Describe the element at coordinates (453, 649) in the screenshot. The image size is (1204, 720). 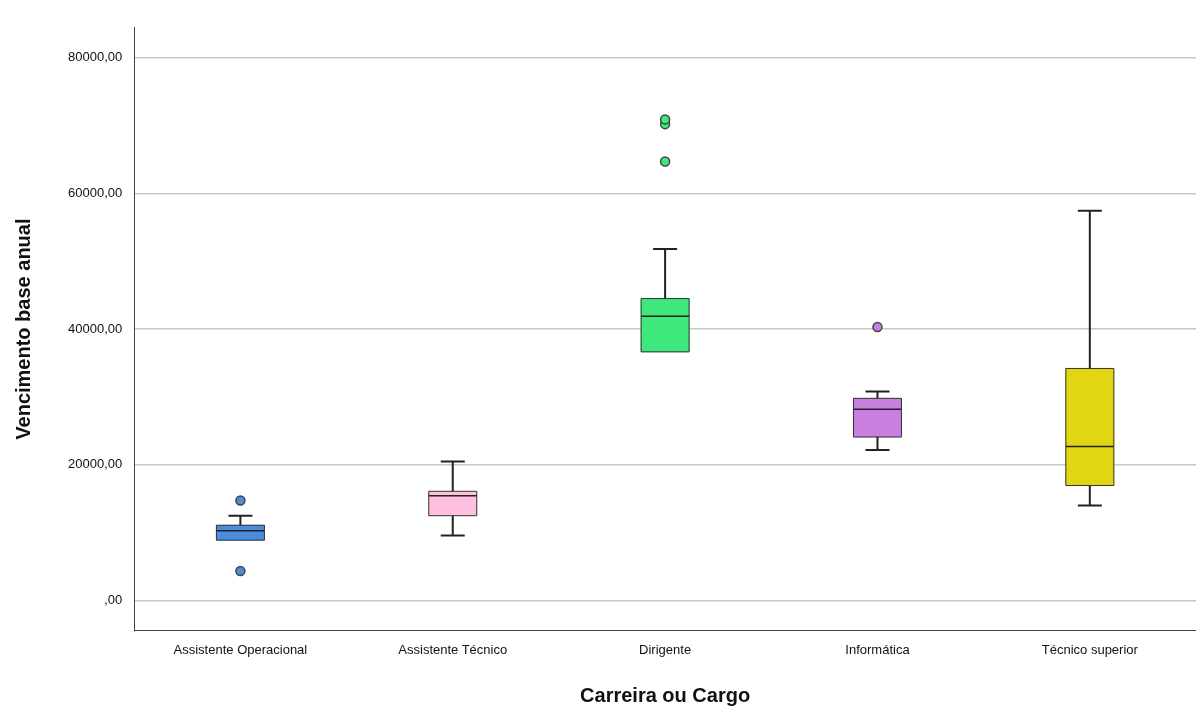
I see `x-tick-label: Assistente Técnico` at that location.